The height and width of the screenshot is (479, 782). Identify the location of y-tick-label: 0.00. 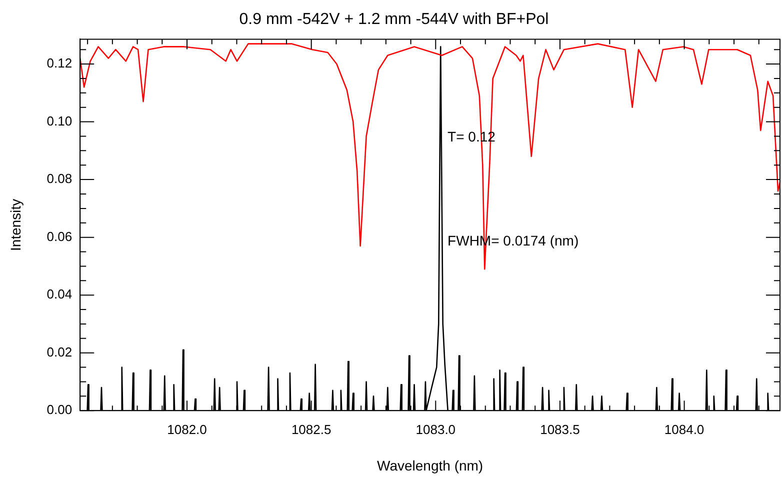
(59, 410).